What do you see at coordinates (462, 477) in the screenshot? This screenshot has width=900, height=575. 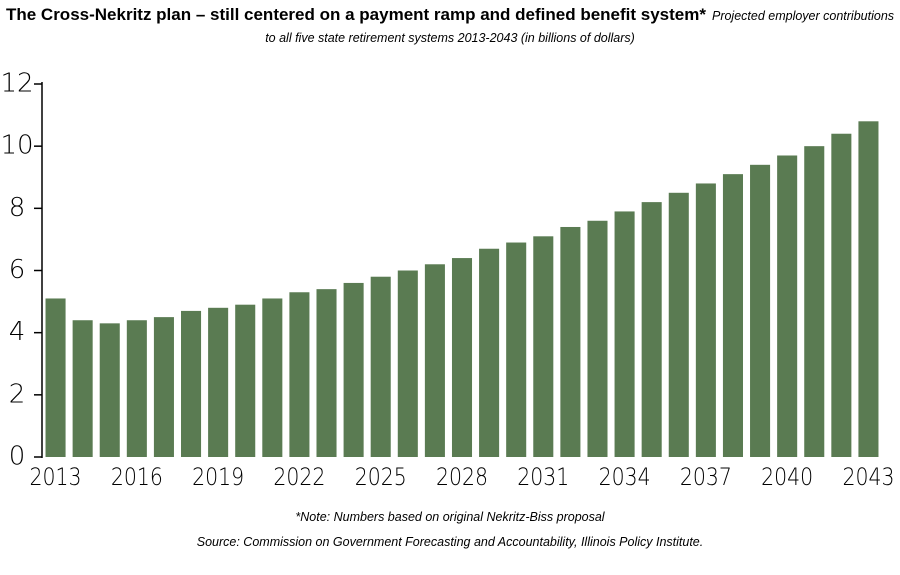 I see `x-tick-label: 2028` at bounding box center [462, 477].